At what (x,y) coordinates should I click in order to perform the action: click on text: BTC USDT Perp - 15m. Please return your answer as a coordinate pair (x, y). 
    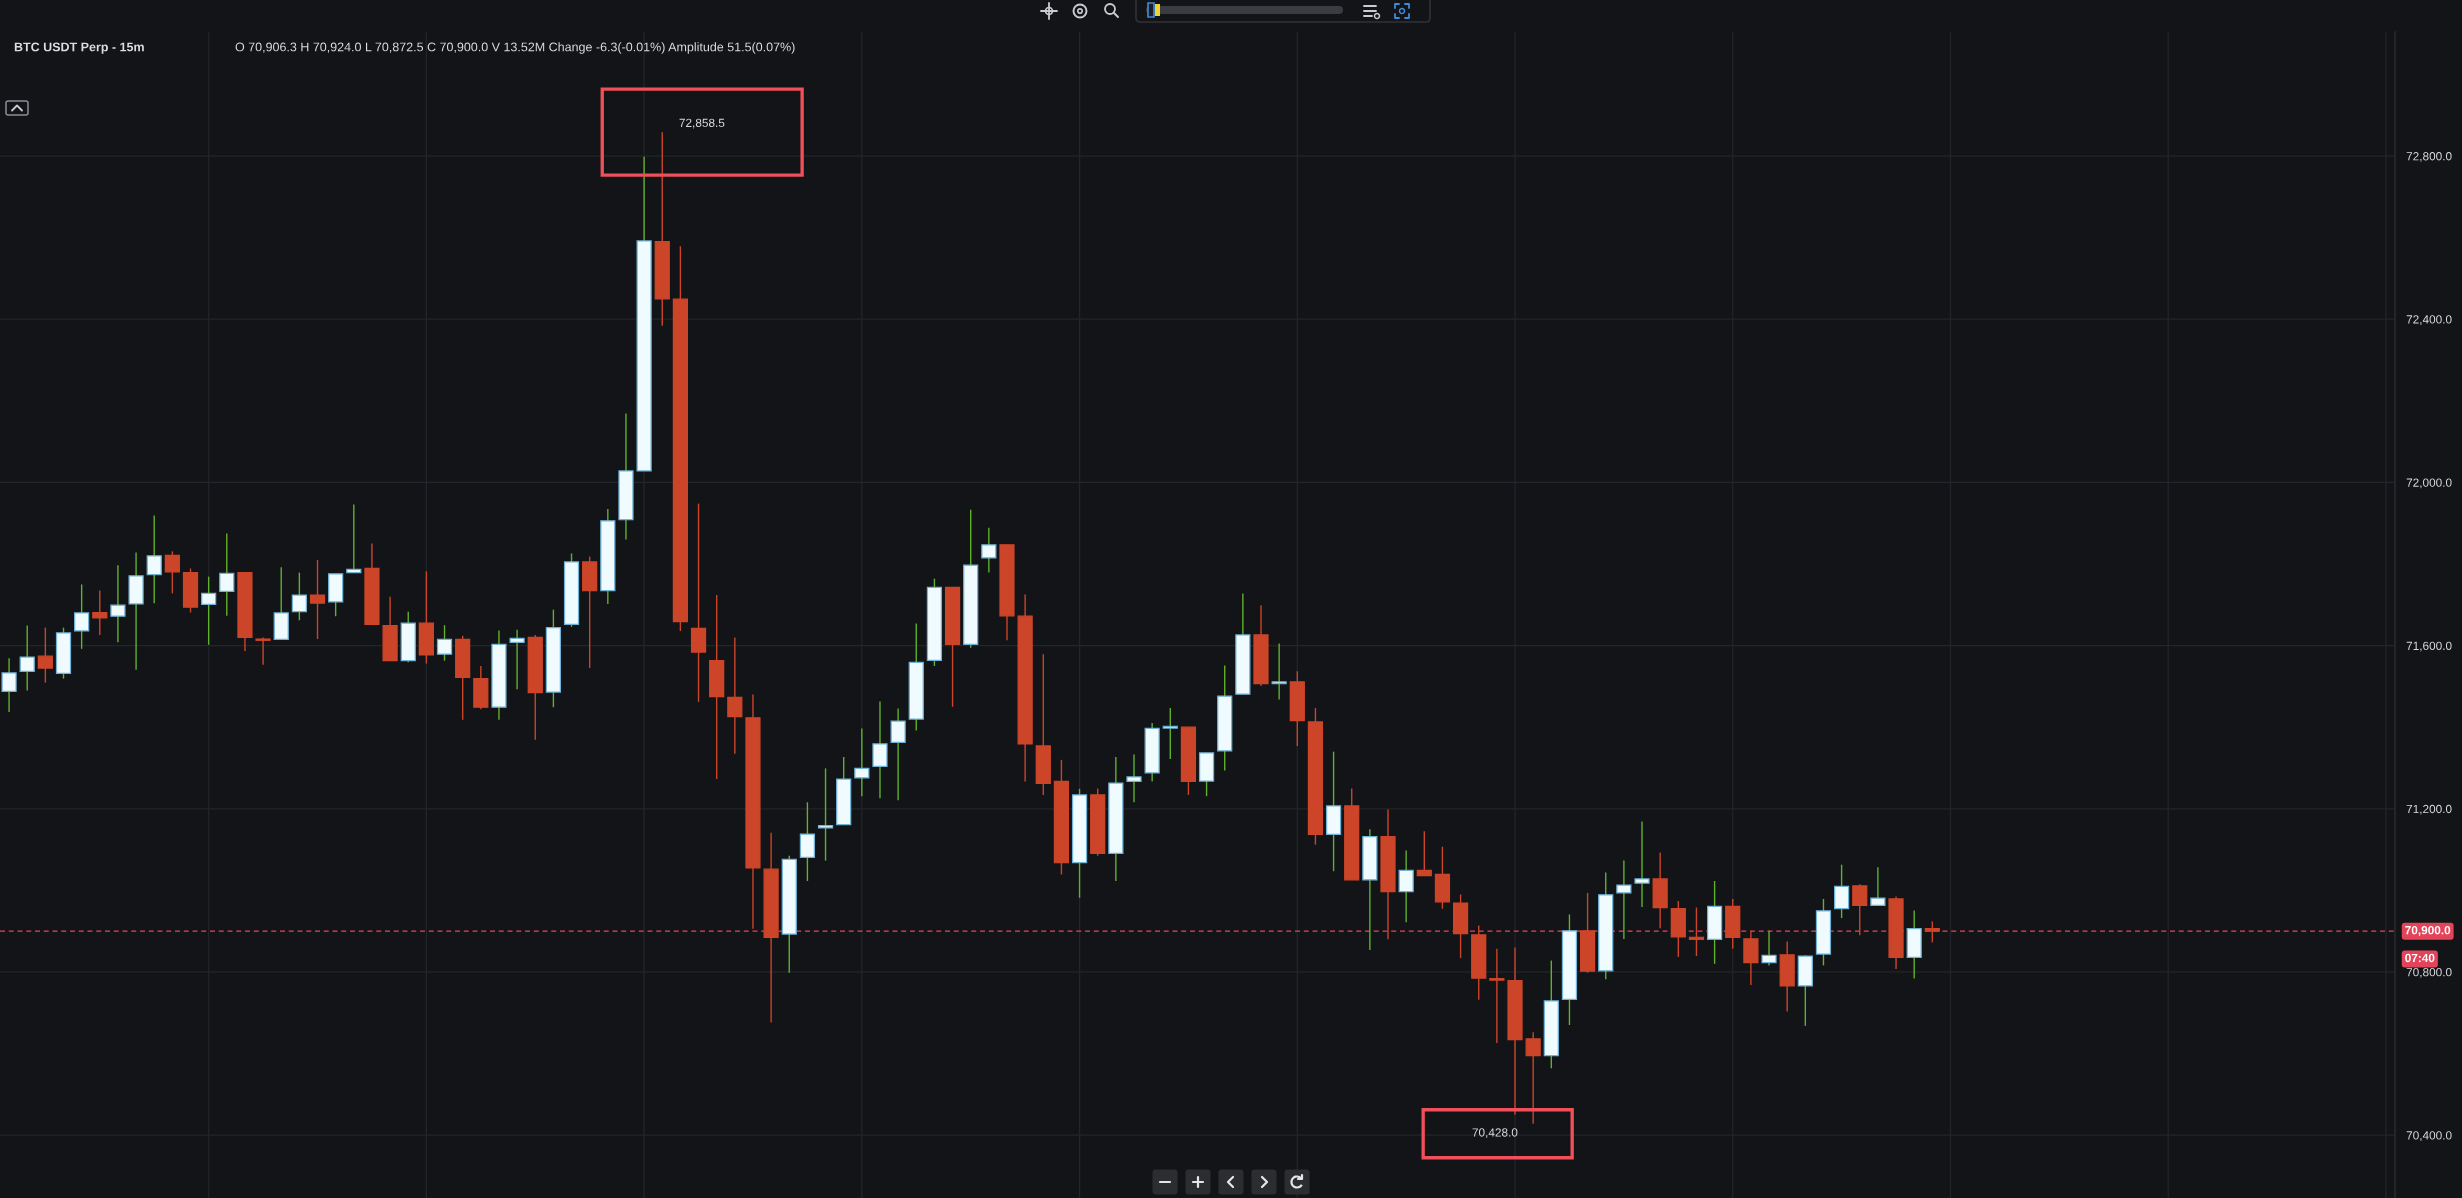
    Looking at the image, I should click on (79, 48).